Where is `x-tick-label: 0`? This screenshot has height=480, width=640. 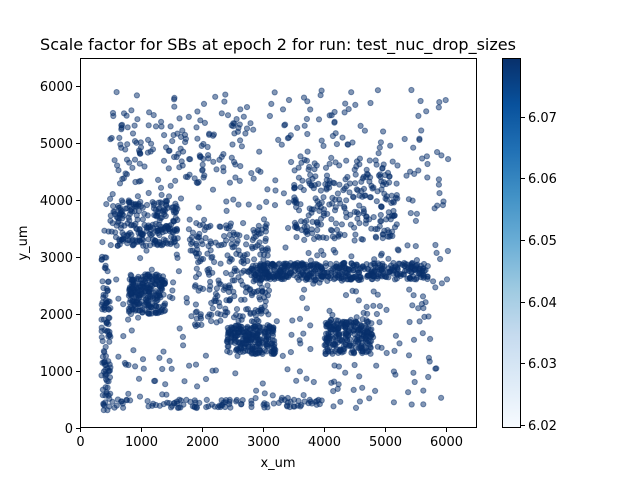
x-tick-label: 0 is located at coordinates (80, 442).